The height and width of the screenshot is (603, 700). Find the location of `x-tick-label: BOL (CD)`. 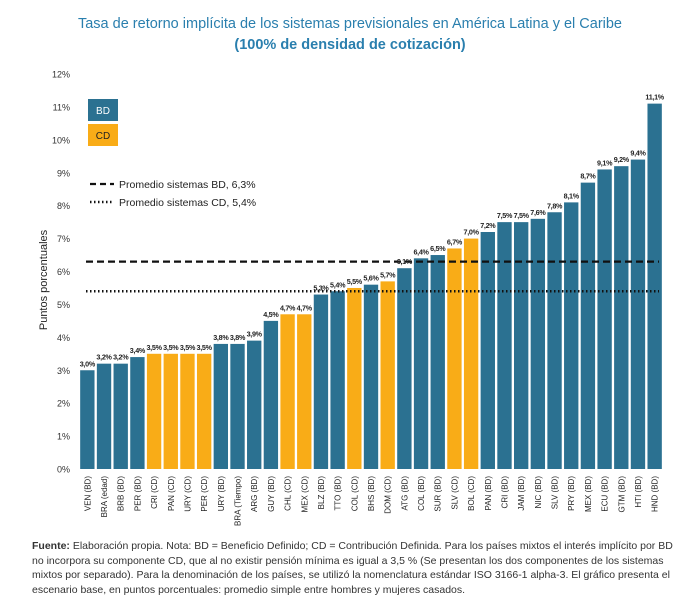

x-tick-label: BOL (CD) is located at coordinates (471, 493).